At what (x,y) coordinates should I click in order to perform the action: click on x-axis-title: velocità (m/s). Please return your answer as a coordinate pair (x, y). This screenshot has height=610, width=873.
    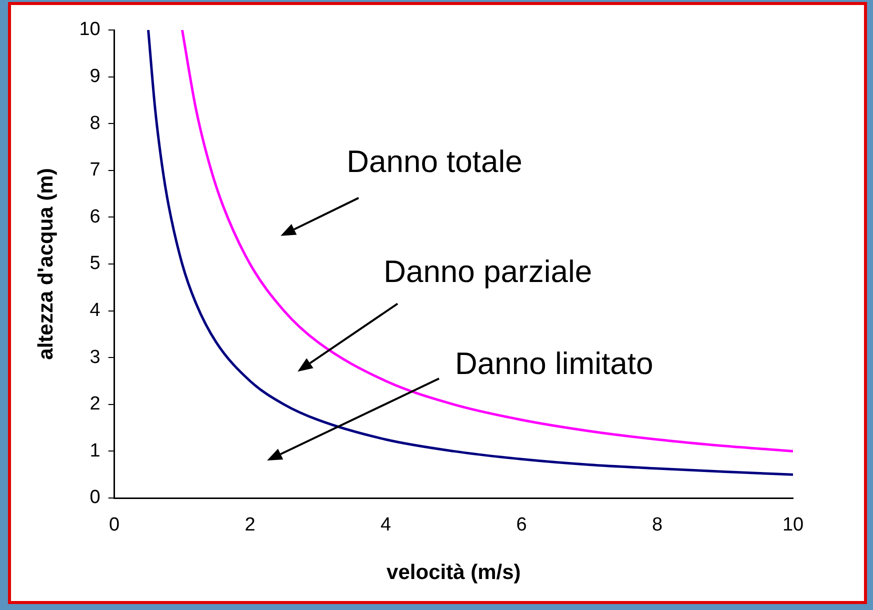
    Looking at the image, I should click on (453, 572).